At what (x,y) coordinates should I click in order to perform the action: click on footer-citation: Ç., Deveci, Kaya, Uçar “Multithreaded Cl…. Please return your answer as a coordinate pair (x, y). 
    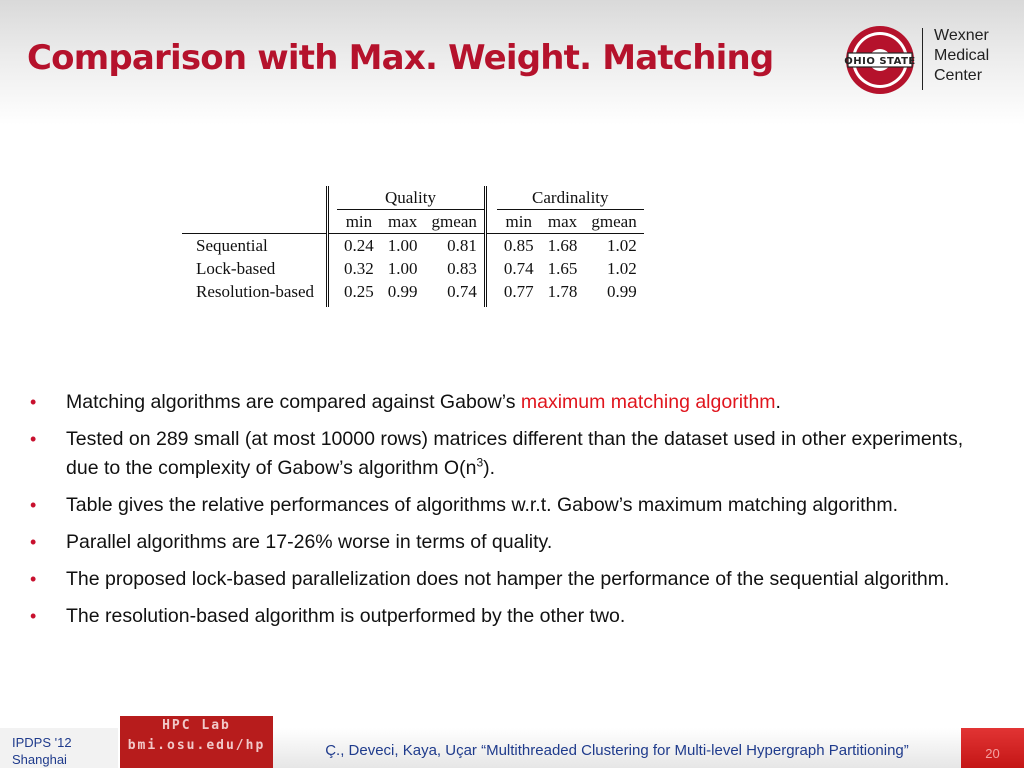
    Looking at the image, I should click on (617, 748).